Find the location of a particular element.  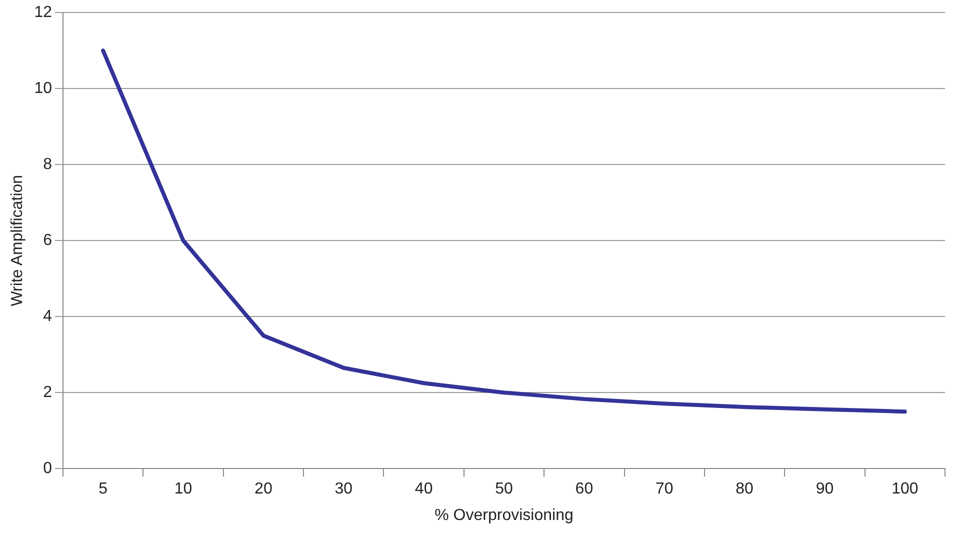

x-tick-label: 10 is located at coordinates (183, 489).